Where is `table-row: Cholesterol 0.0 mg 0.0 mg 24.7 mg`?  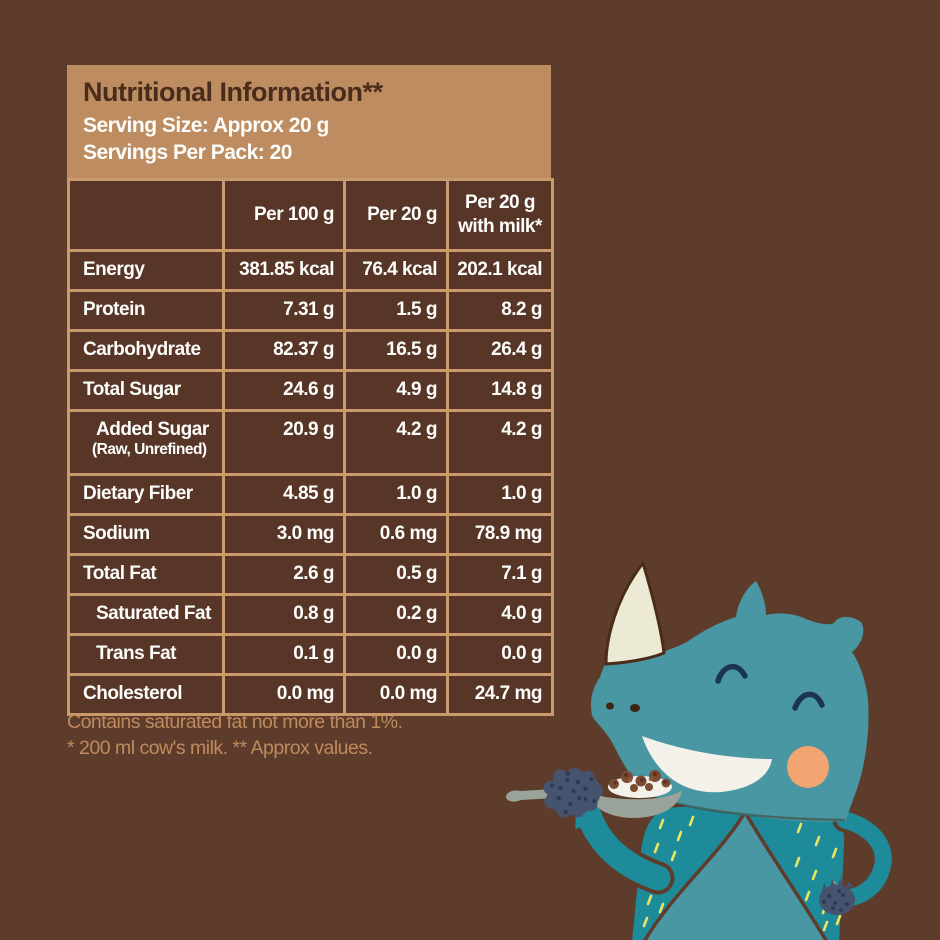 table-row: Cholesterol 0.0 mg 0.0 mg 24.7 mg is located at coordinates (310, 694).